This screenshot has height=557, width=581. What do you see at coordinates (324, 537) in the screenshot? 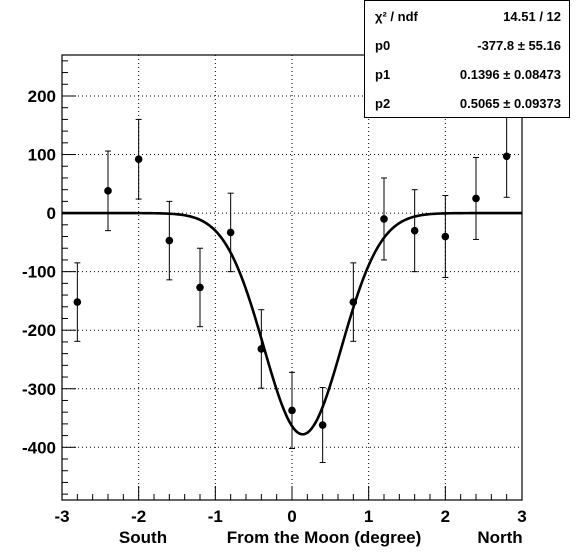
I see `x-axis-title: From the Moon (degree)` at bounding box center [324, 537].